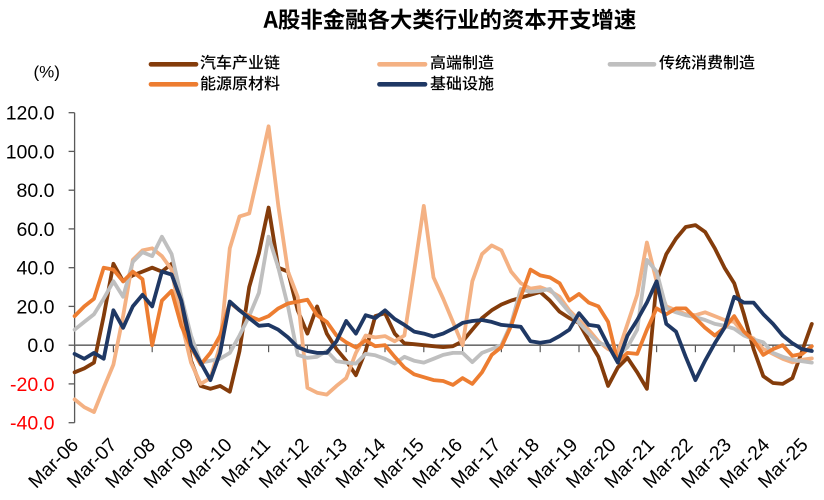 Image resolution: width=824 pixels, height=500 pixels. Describe the element at coordinates (32, 385) in the screenshot. I see `svg-text: -20.0` at that location.